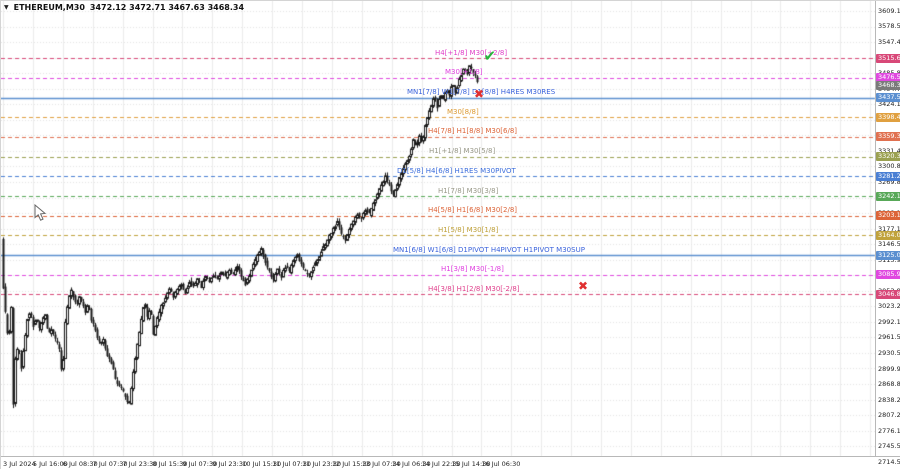  What do you see at coordinates (6, 7) in the screenshot?
I see `chevron-down-icon: ▼` at bounding box center [6, 7].